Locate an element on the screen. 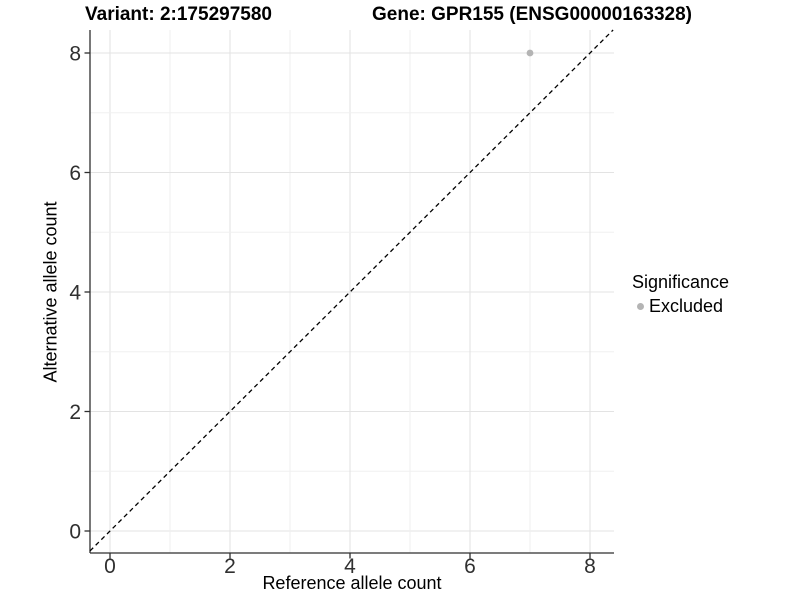 The width and height of the screenshot is (800, 600). legend: Significance Excluded is located at coordinates (680, 294).